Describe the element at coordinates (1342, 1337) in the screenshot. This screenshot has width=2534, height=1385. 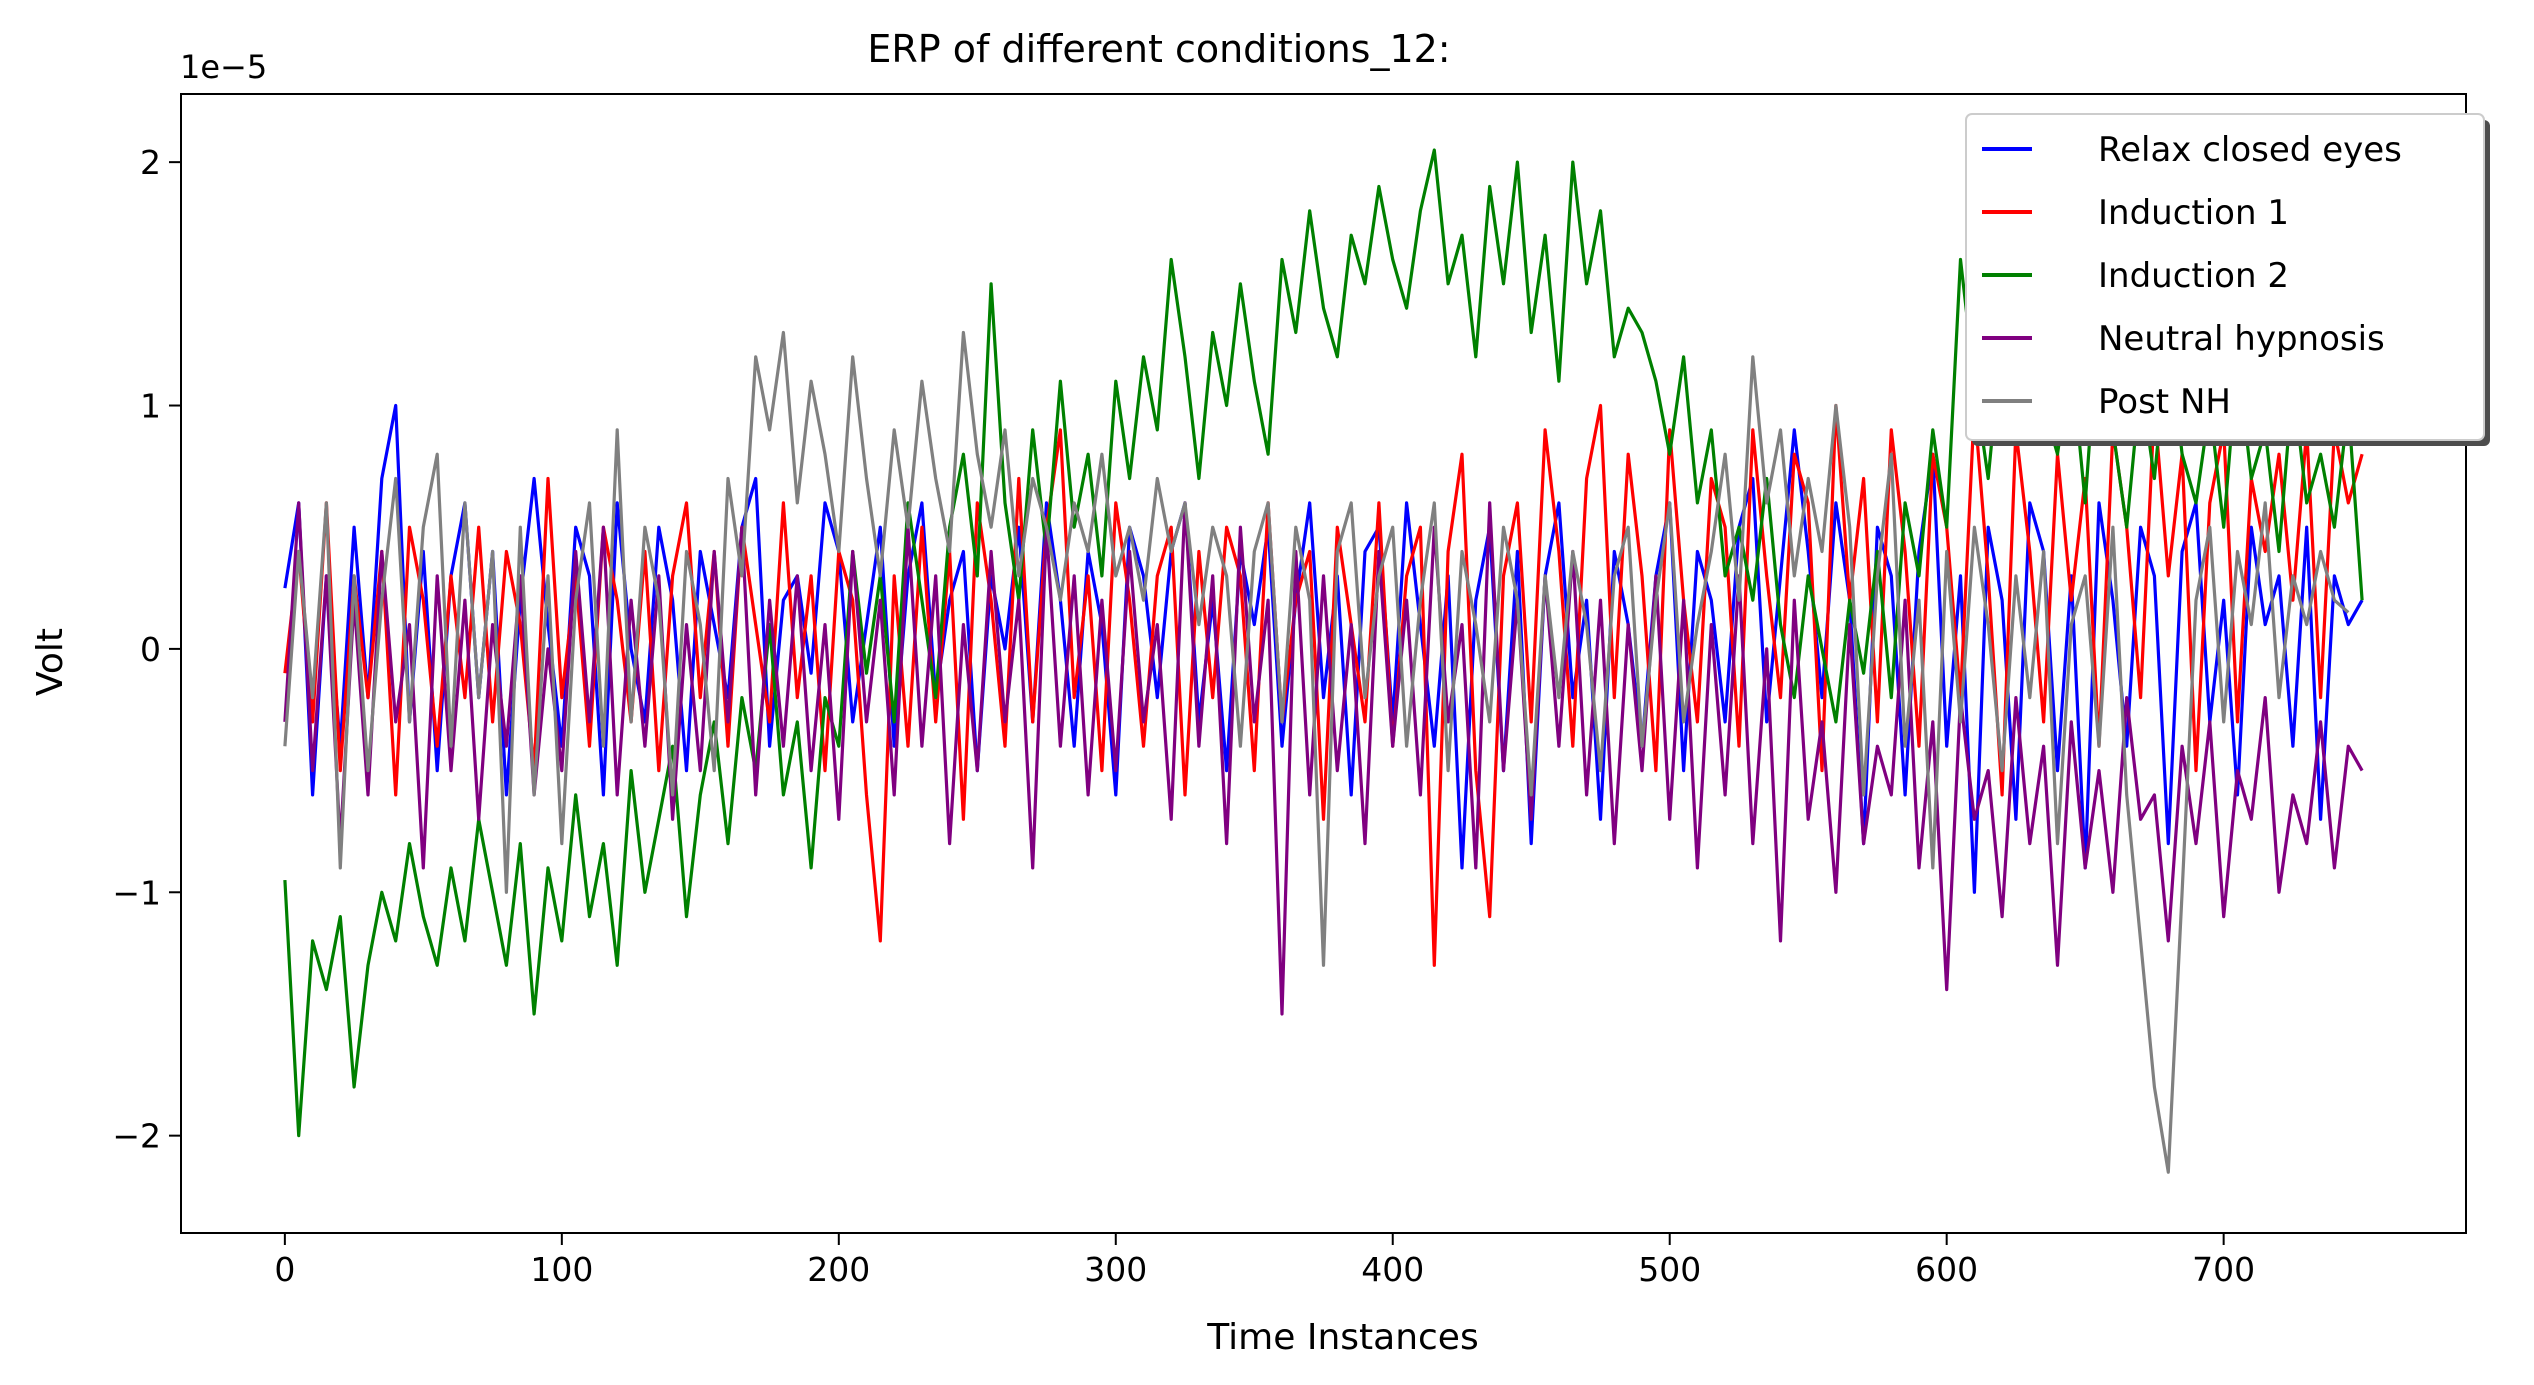
I see `x-axis-label: Time Instances` at that location.